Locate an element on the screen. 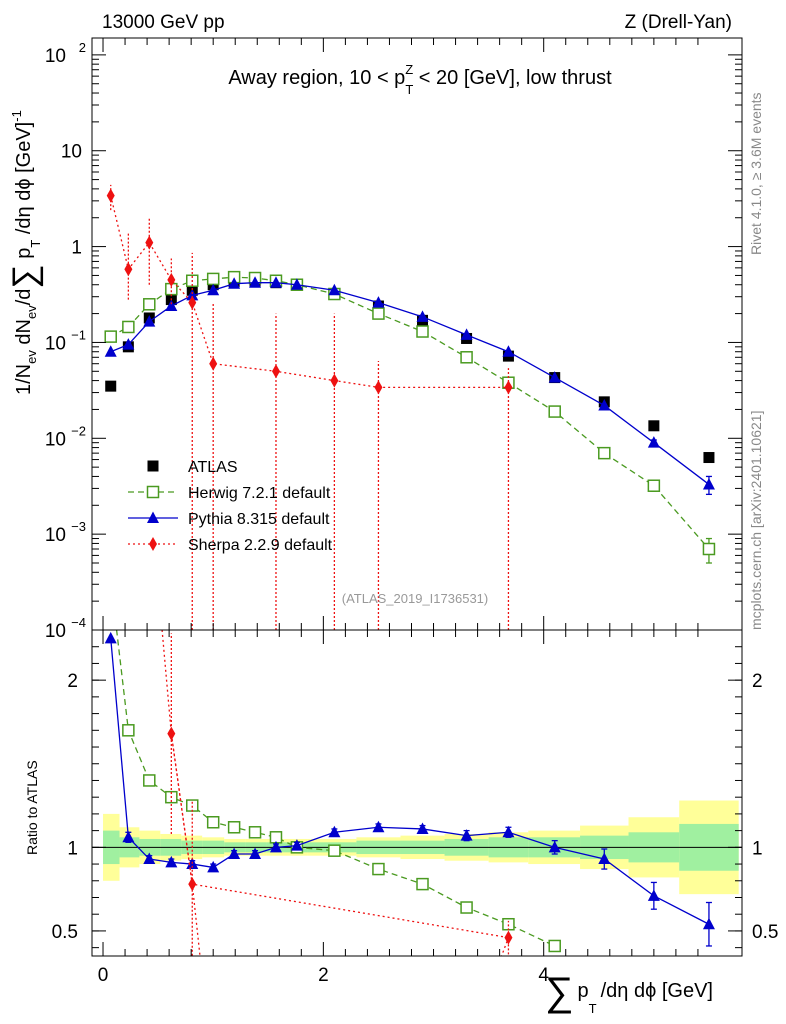  mcplots-label: mcplots.cern.ch [arXiv:2401.10621] is located at coordinates (756, 520).